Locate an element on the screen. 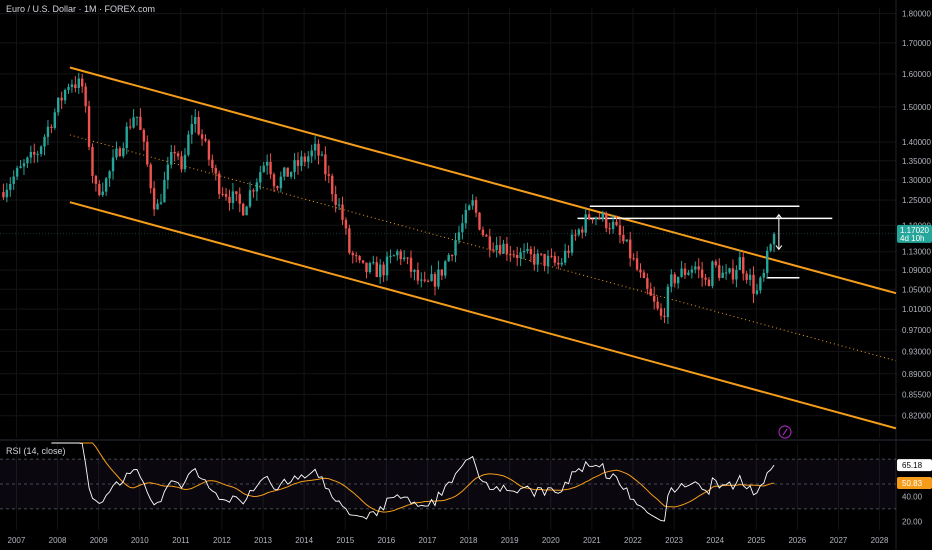 The height and width of the screenshot is (550, 932). rsi-ma-badge is located at coordinates (914, 482).